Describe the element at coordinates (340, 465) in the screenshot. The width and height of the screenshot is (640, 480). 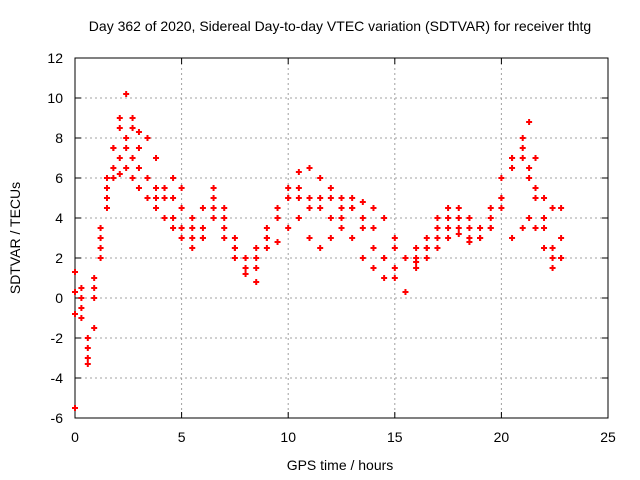
I see `x-axis-label: GPS time / hours` at that location.